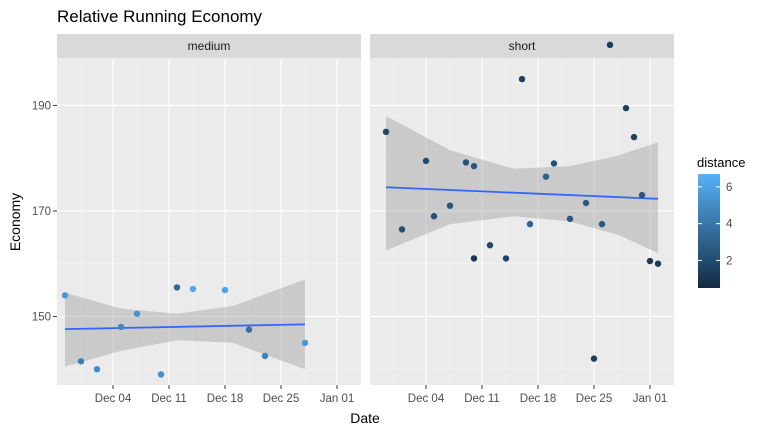 This screenshot has height=430, width=768. What do you see at coordinates (721, 162) in the screenshot?
I see `legend-title: distance` at bounding box center [721, 162].